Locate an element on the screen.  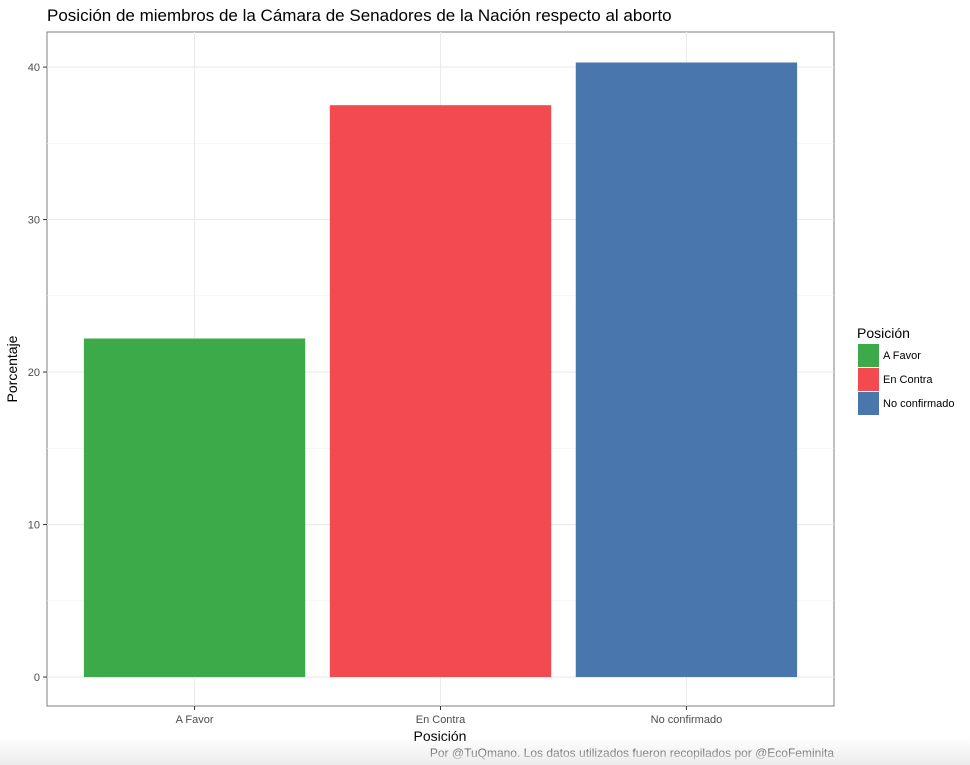
bar is located at coordinates (194, 508).